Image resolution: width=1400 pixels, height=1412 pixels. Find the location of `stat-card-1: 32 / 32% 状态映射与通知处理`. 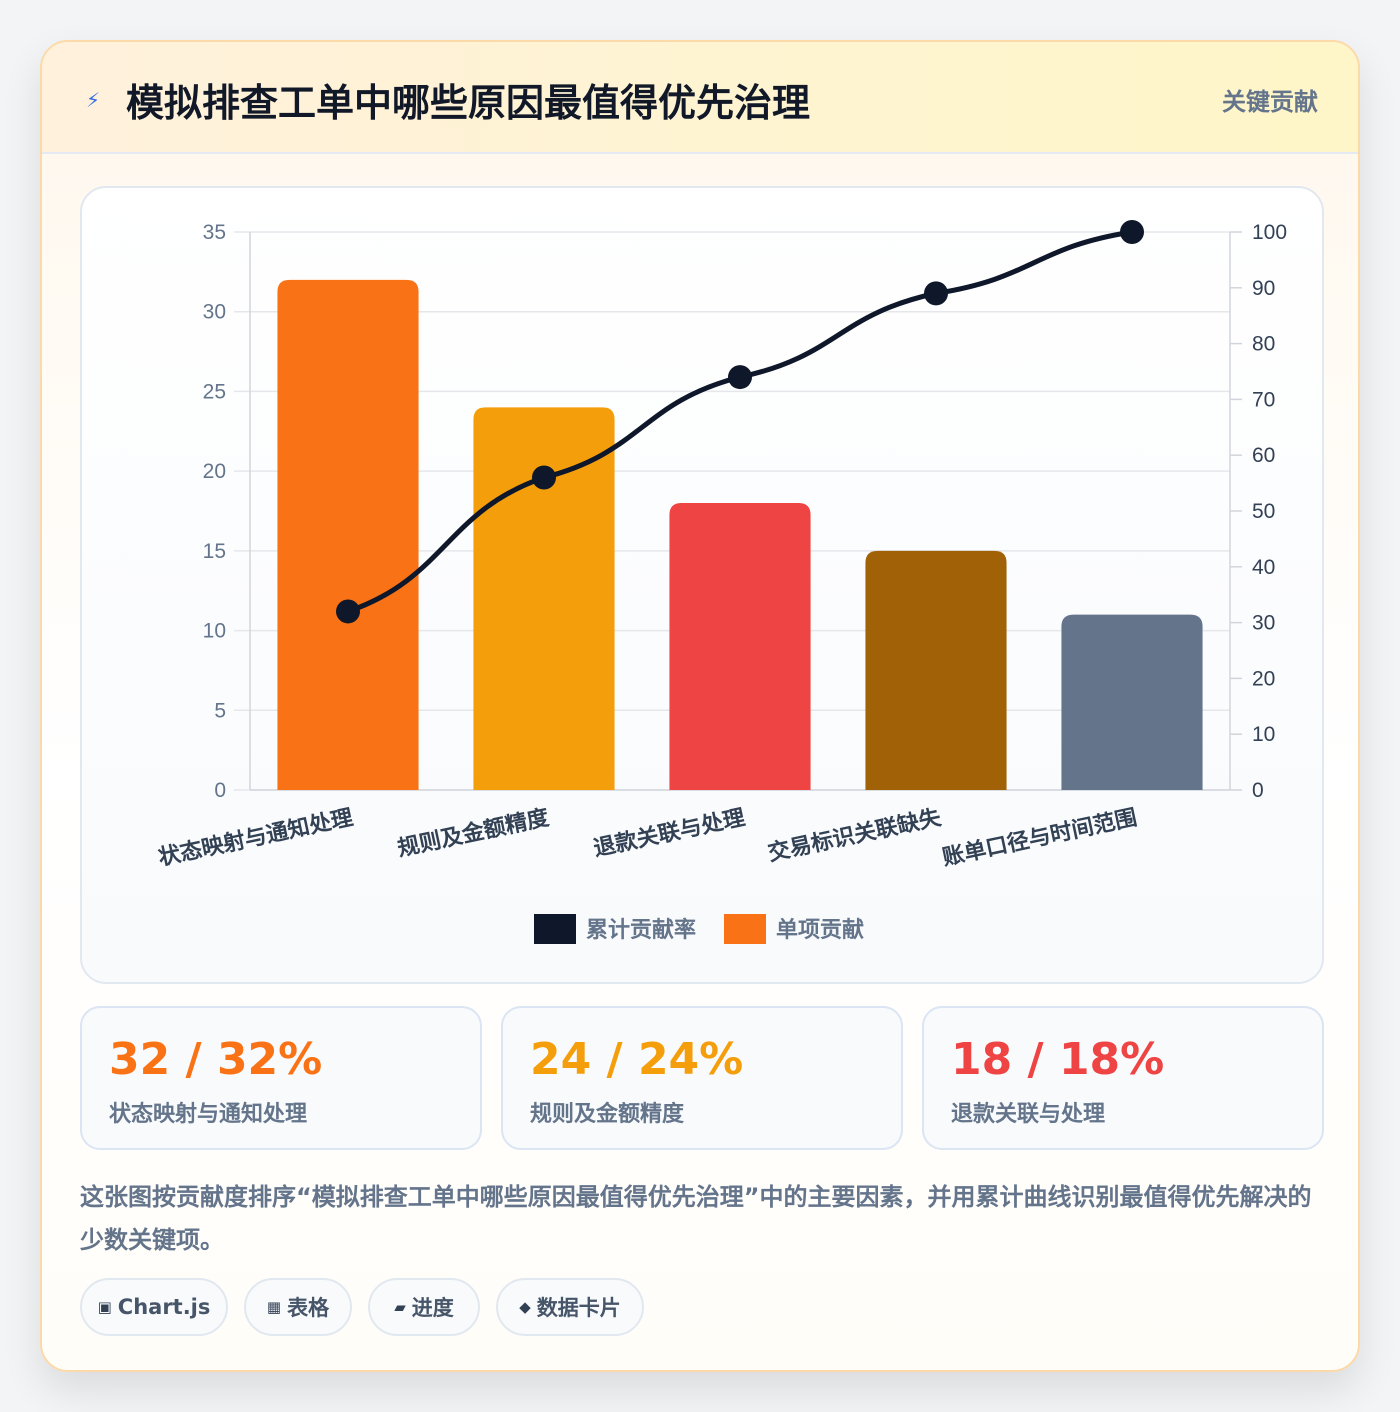

stat-card-1: 32 / 32% 状态映射与通知处理 is located at coordinates (281, 1078).